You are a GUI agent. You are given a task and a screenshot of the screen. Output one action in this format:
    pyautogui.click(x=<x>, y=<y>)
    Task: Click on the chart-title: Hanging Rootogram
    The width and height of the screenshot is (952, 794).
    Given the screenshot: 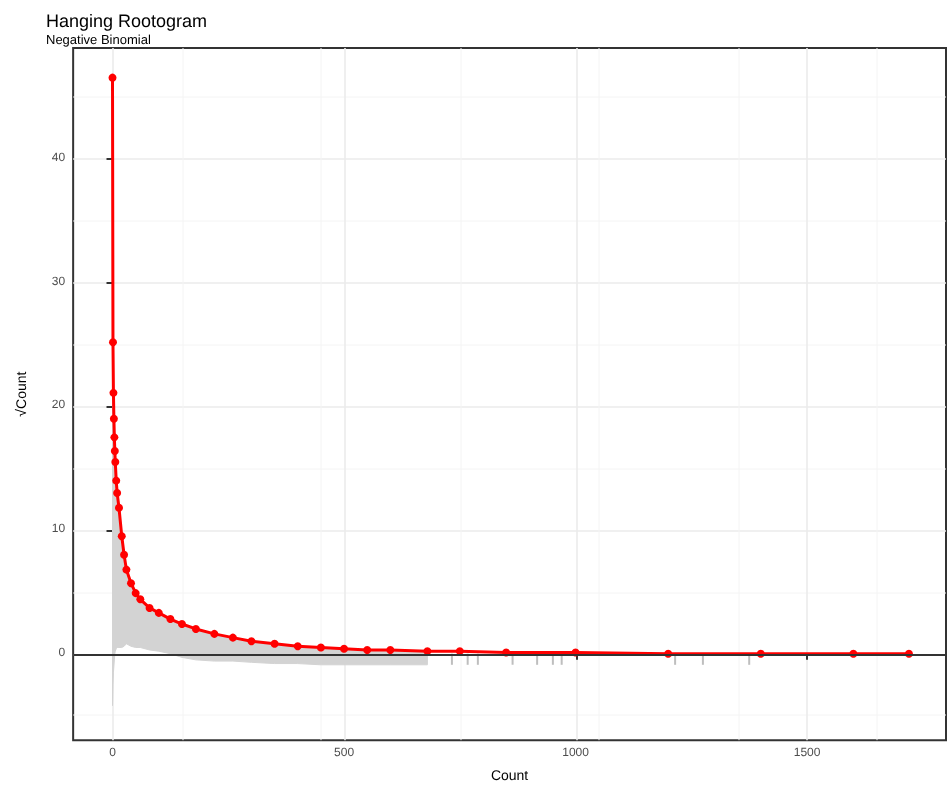 What is the action you would take?
    pyautogui.click(x=127, y=21)
    